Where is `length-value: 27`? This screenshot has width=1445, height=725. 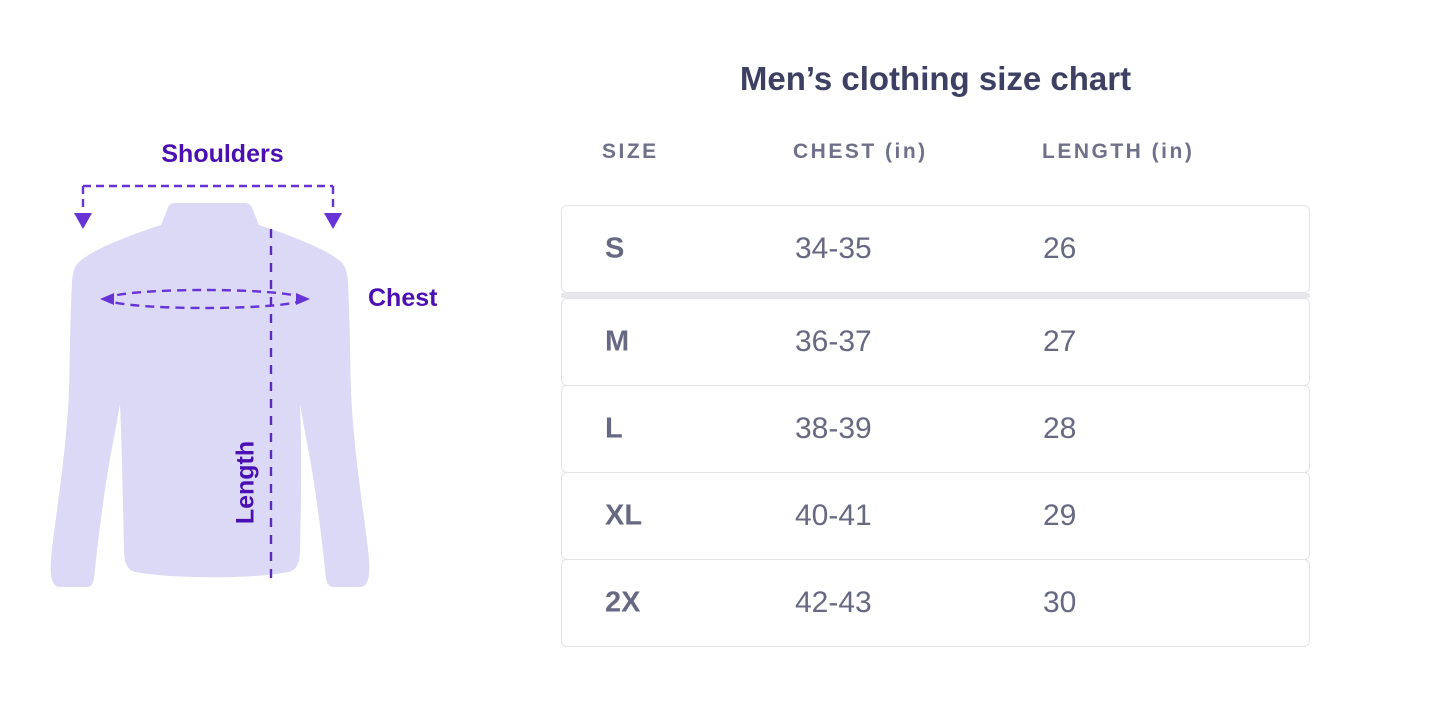 length-value: 27 is located at coordinates (1060, 341).